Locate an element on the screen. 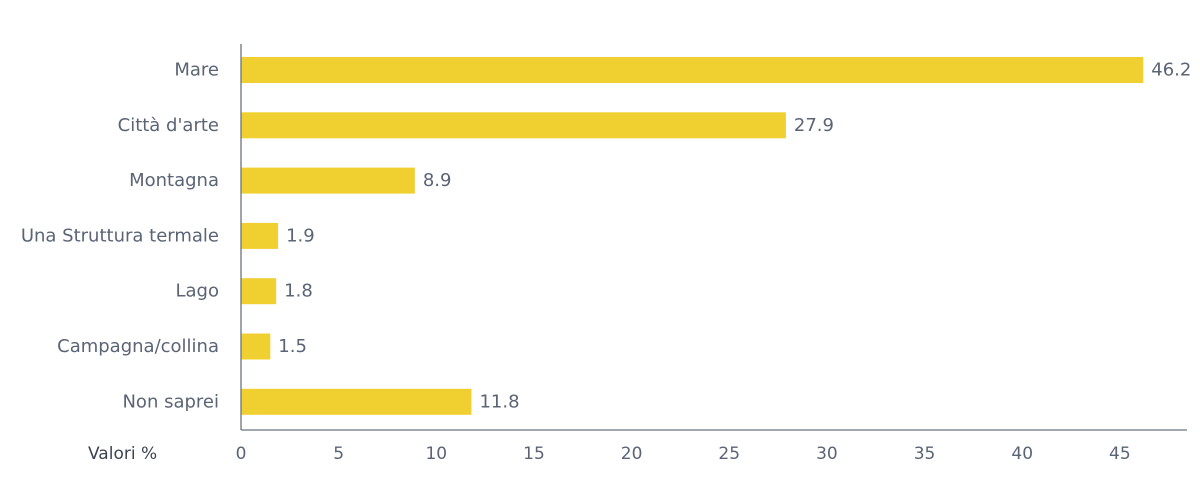 Image resolution: width=1200 pixels, height=489 pixels. value-label-5: 1.5 is located at coordinates (292, 346).